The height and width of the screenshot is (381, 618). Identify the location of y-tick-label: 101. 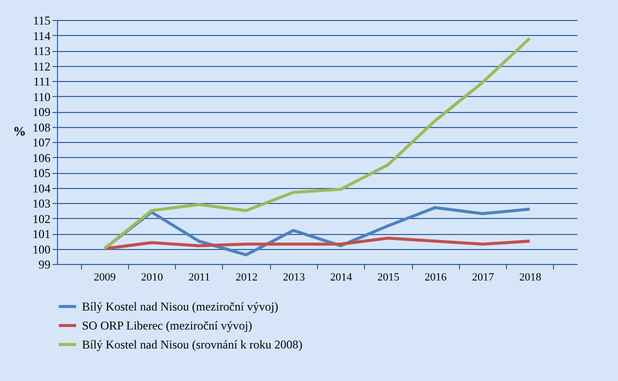
(41, 234).